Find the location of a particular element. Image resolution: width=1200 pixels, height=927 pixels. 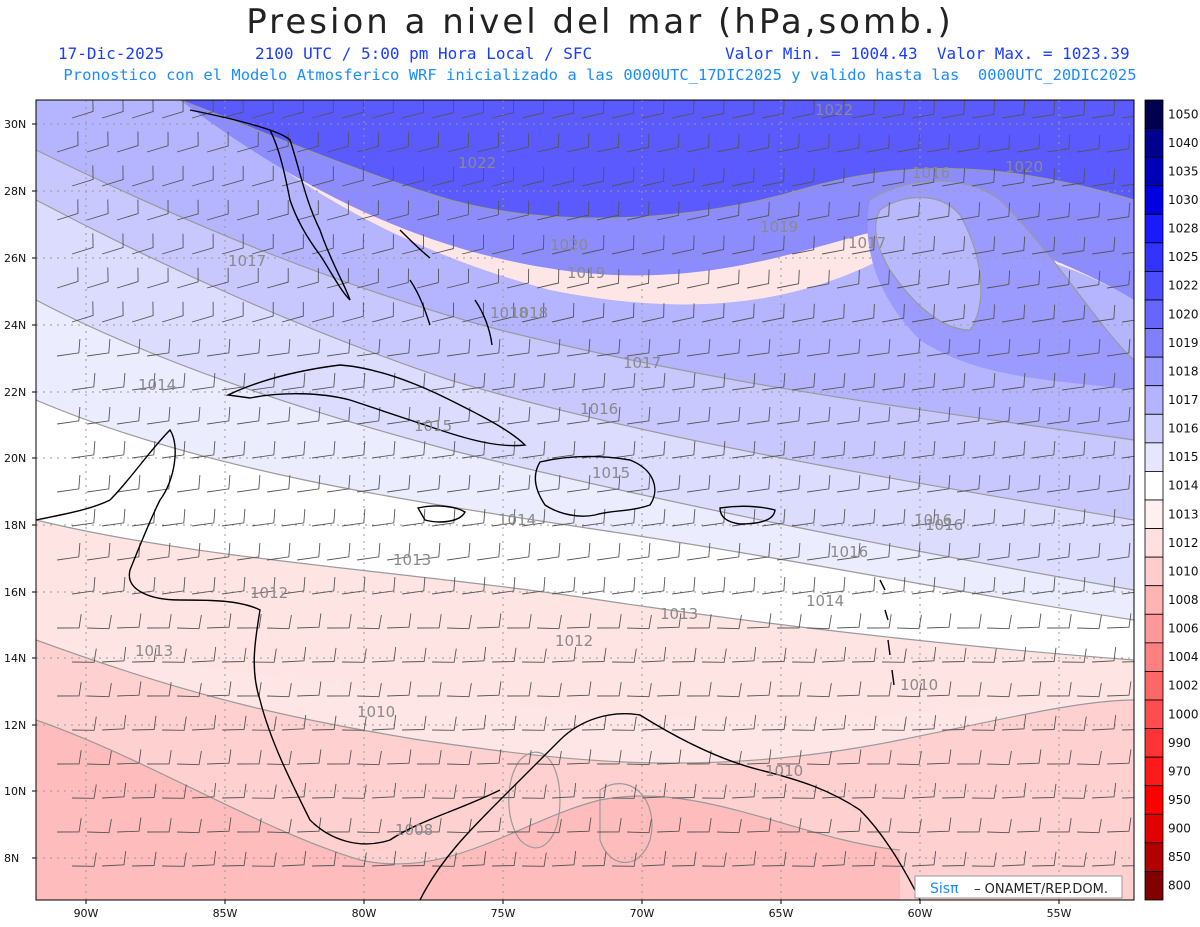

lon-label: 85W is located at coordinates (225, 913).